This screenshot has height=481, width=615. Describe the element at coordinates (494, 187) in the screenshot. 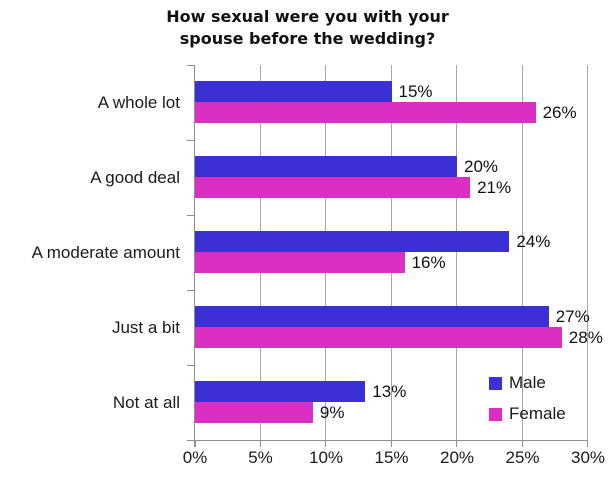

I see `bar-value-label: 21%` at that location.